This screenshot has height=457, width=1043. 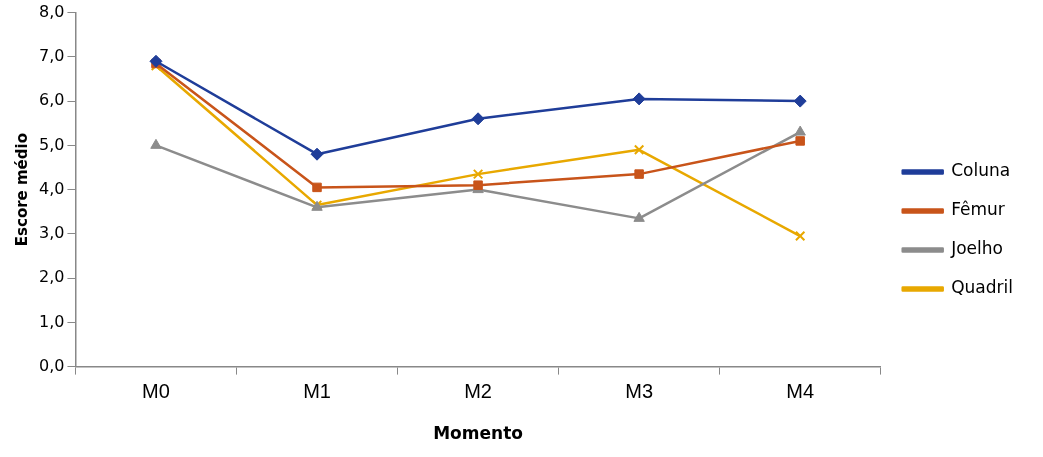 What do you see at coordinates (51, 144) in the screenshot?
I see `y-tick-label: 5,0` at bounding box center [51, 144].